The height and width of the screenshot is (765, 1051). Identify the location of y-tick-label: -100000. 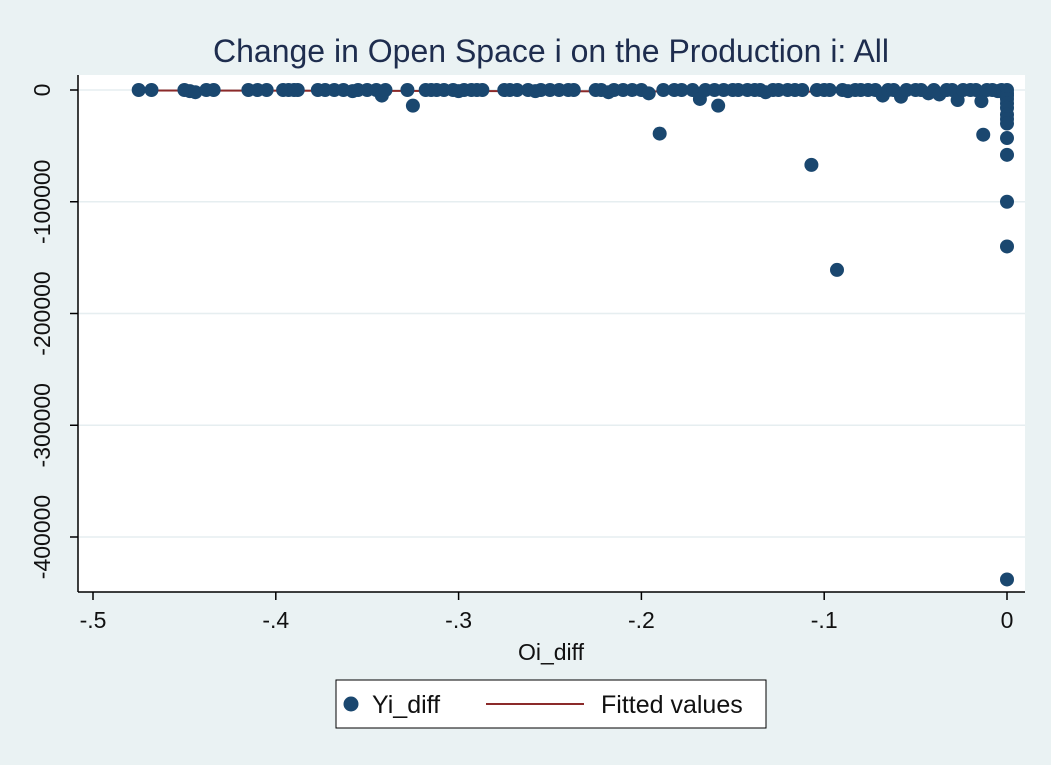
(42, 202).